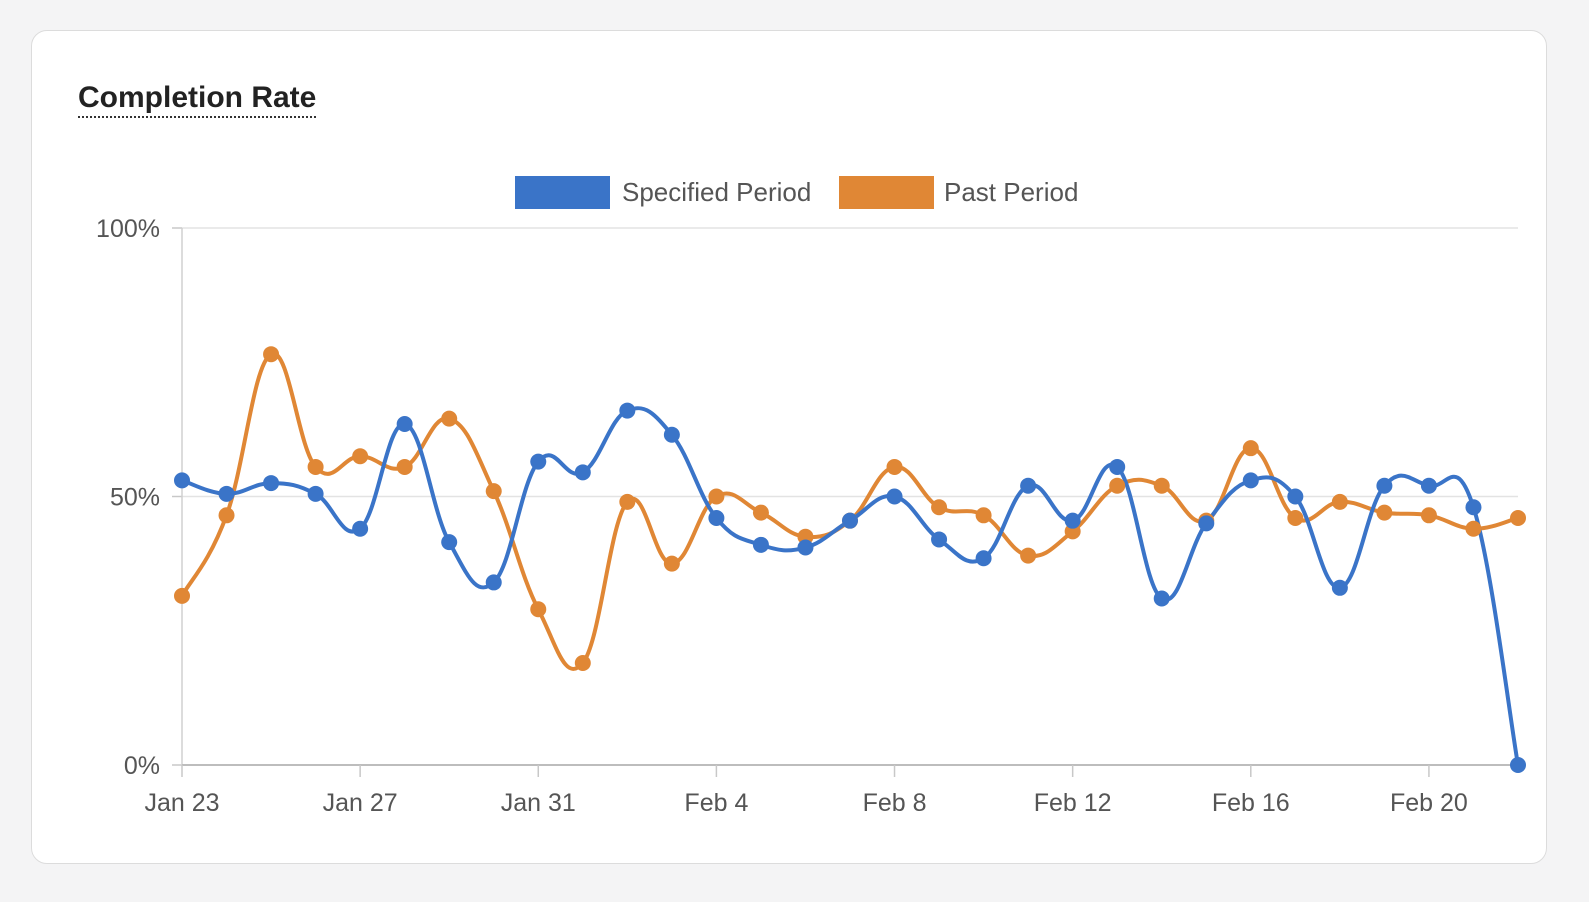  Describe the element at coordinates (360, 803) in the screenshot. I see `x-tick-label: Jan 27` at that location.